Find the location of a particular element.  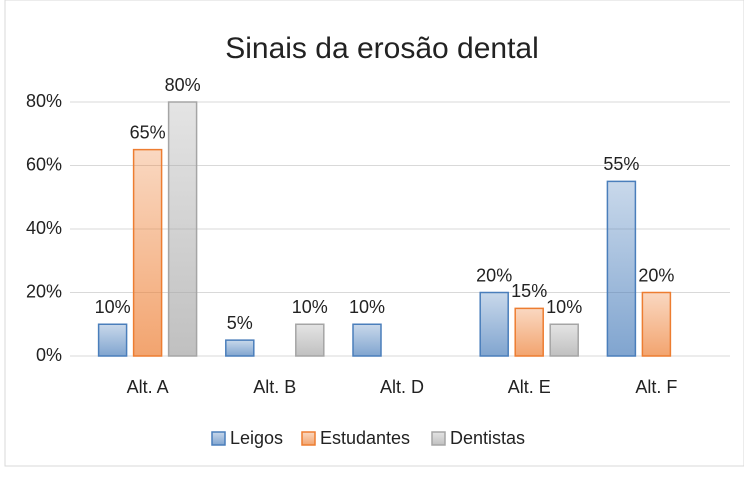

legend-label: Dentistas is located at coordinates (487, 438).